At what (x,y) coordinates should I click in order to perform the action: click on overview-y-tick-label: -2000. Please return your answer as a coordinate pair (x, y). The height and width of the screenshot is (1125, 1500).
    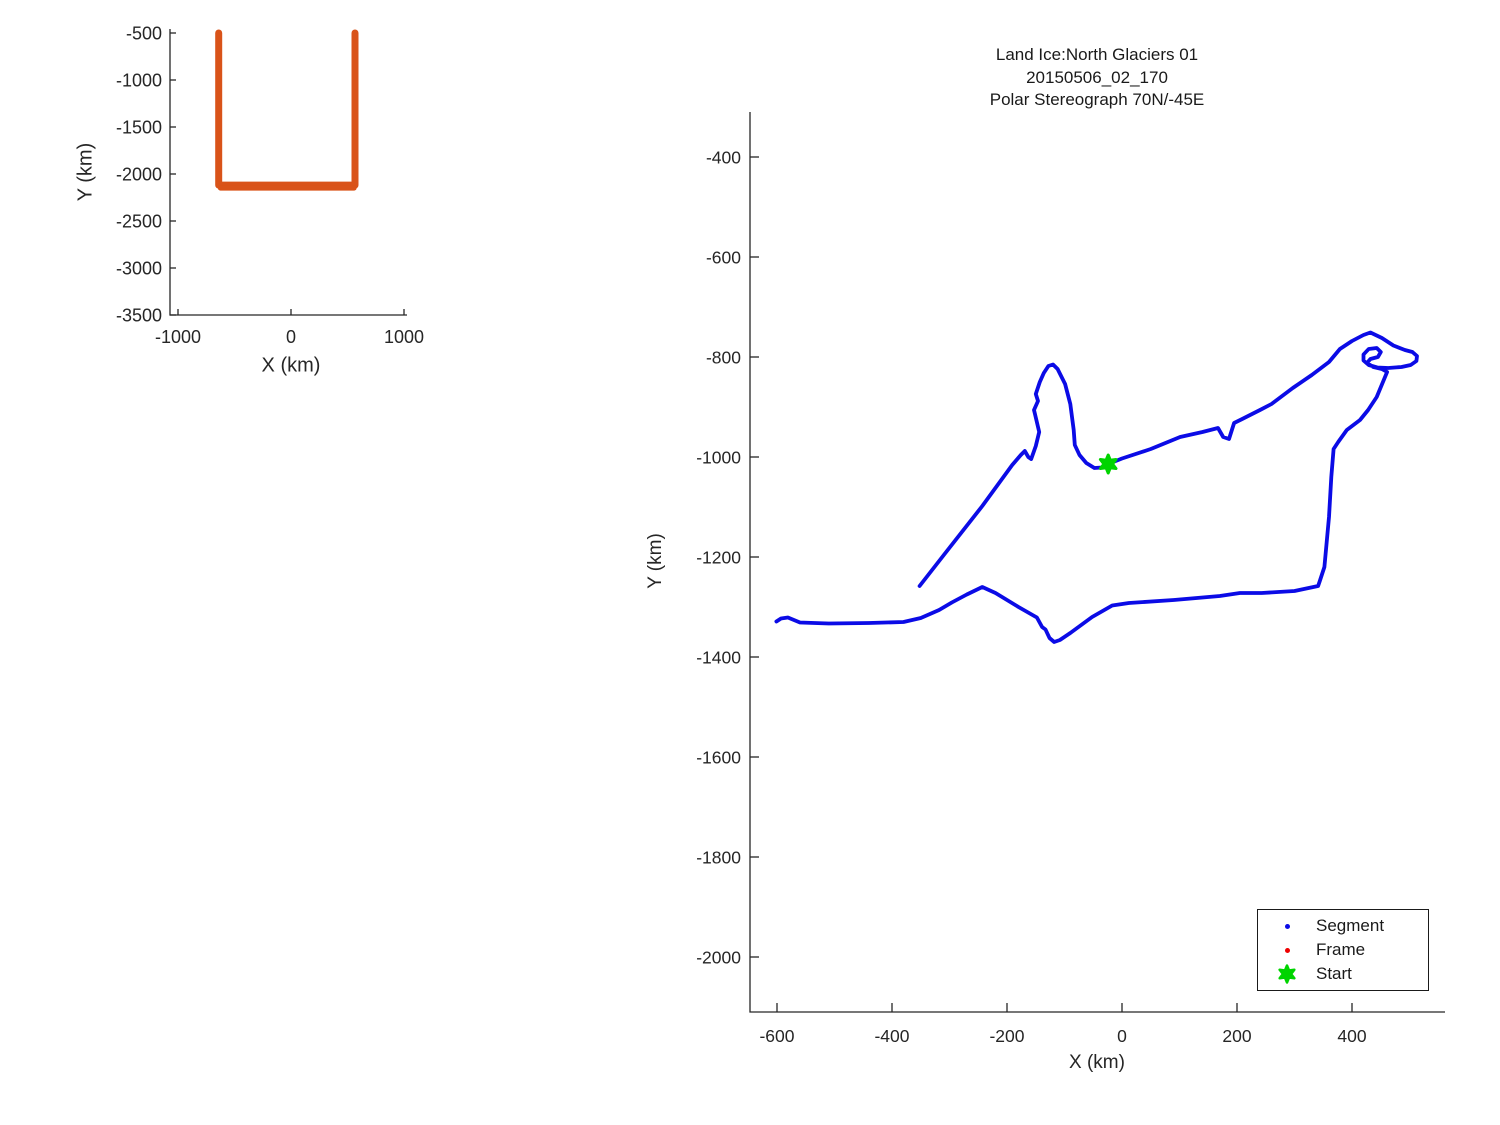
    Looking at the image, I should click on (139, 174).